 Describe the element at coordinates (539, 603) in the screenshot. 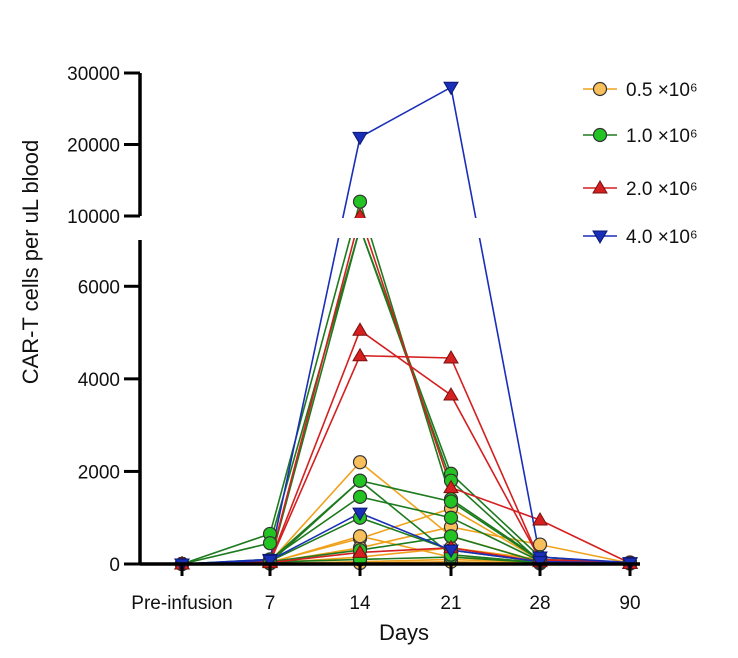

I see `x-tick-label: 28` at that location.